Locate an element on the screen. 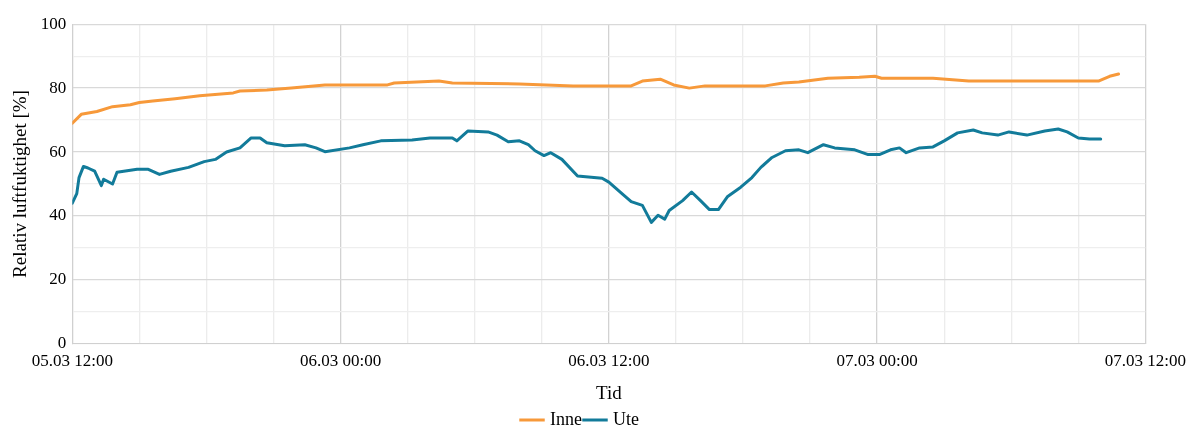  y-axis-title: Relativ luftfuktighet [%] is located at coordinates (20, 184).